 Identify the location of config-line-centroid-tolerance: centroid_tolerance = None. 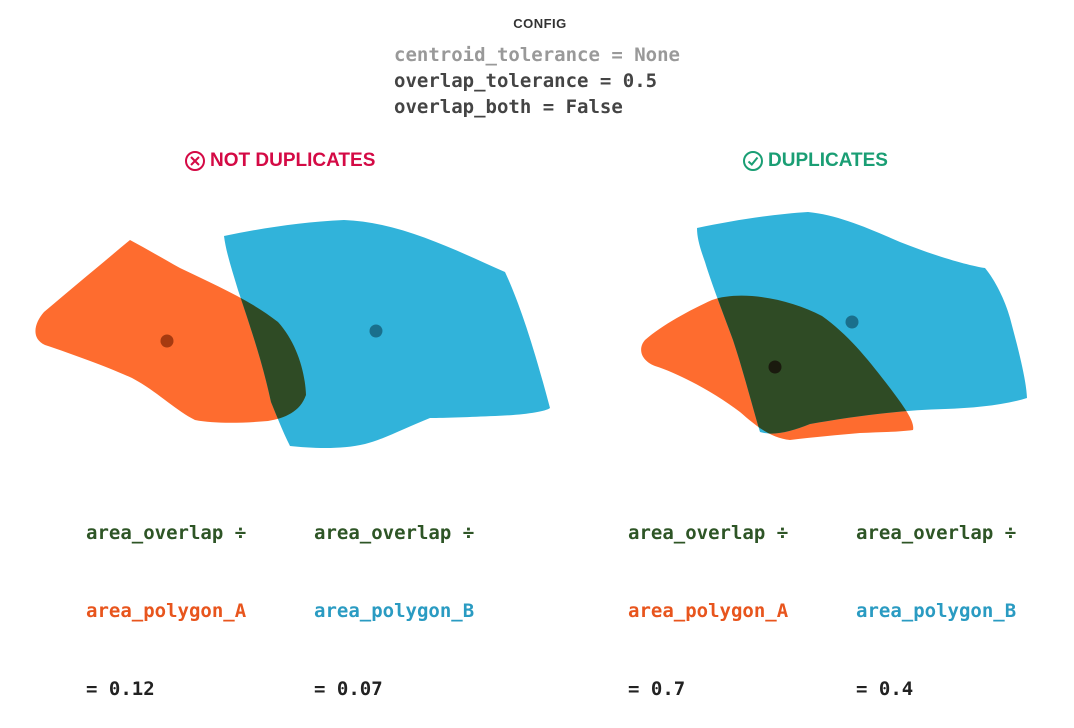
(537, 55).